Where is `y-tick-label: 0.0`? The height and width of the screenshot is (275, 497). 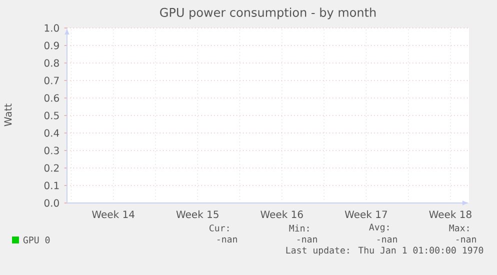
y-tick-label: 0.0 is located at coordinates (51, 203).